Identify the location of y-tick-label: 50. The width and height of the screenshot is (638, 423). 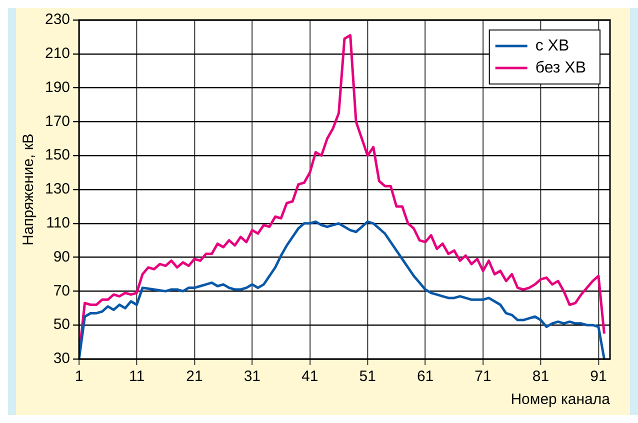
(61, 325).